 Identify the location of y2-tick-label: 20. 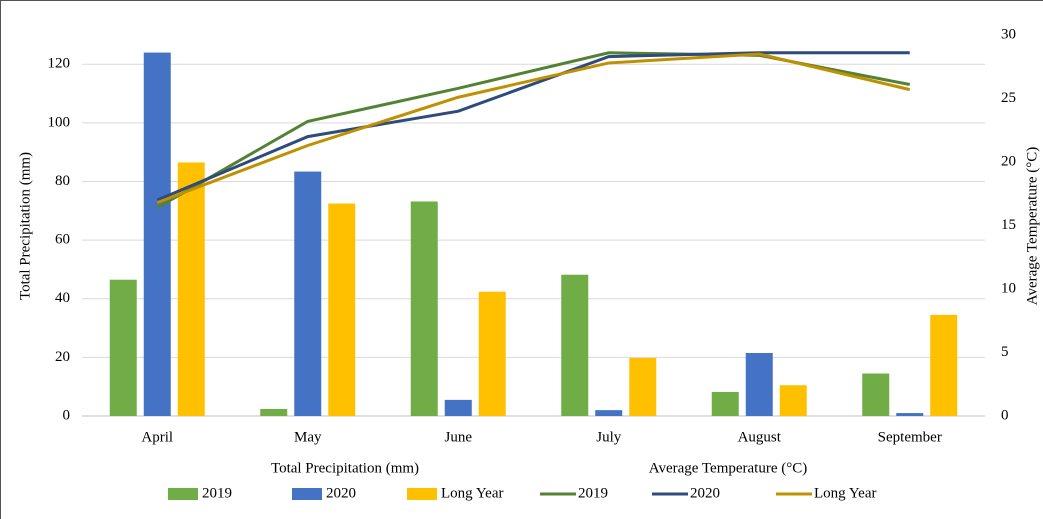
(1008, 161).